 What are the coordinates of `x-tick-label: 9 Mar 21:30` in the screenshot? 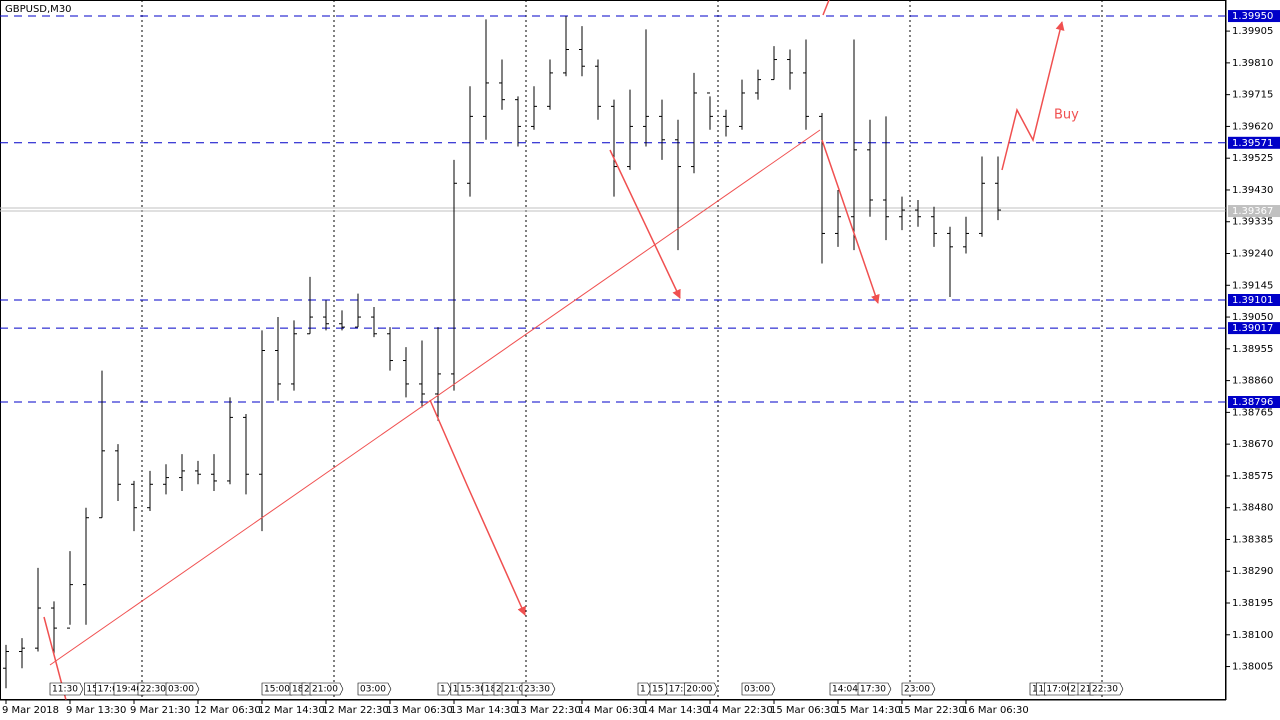 It's located at (160, 710).